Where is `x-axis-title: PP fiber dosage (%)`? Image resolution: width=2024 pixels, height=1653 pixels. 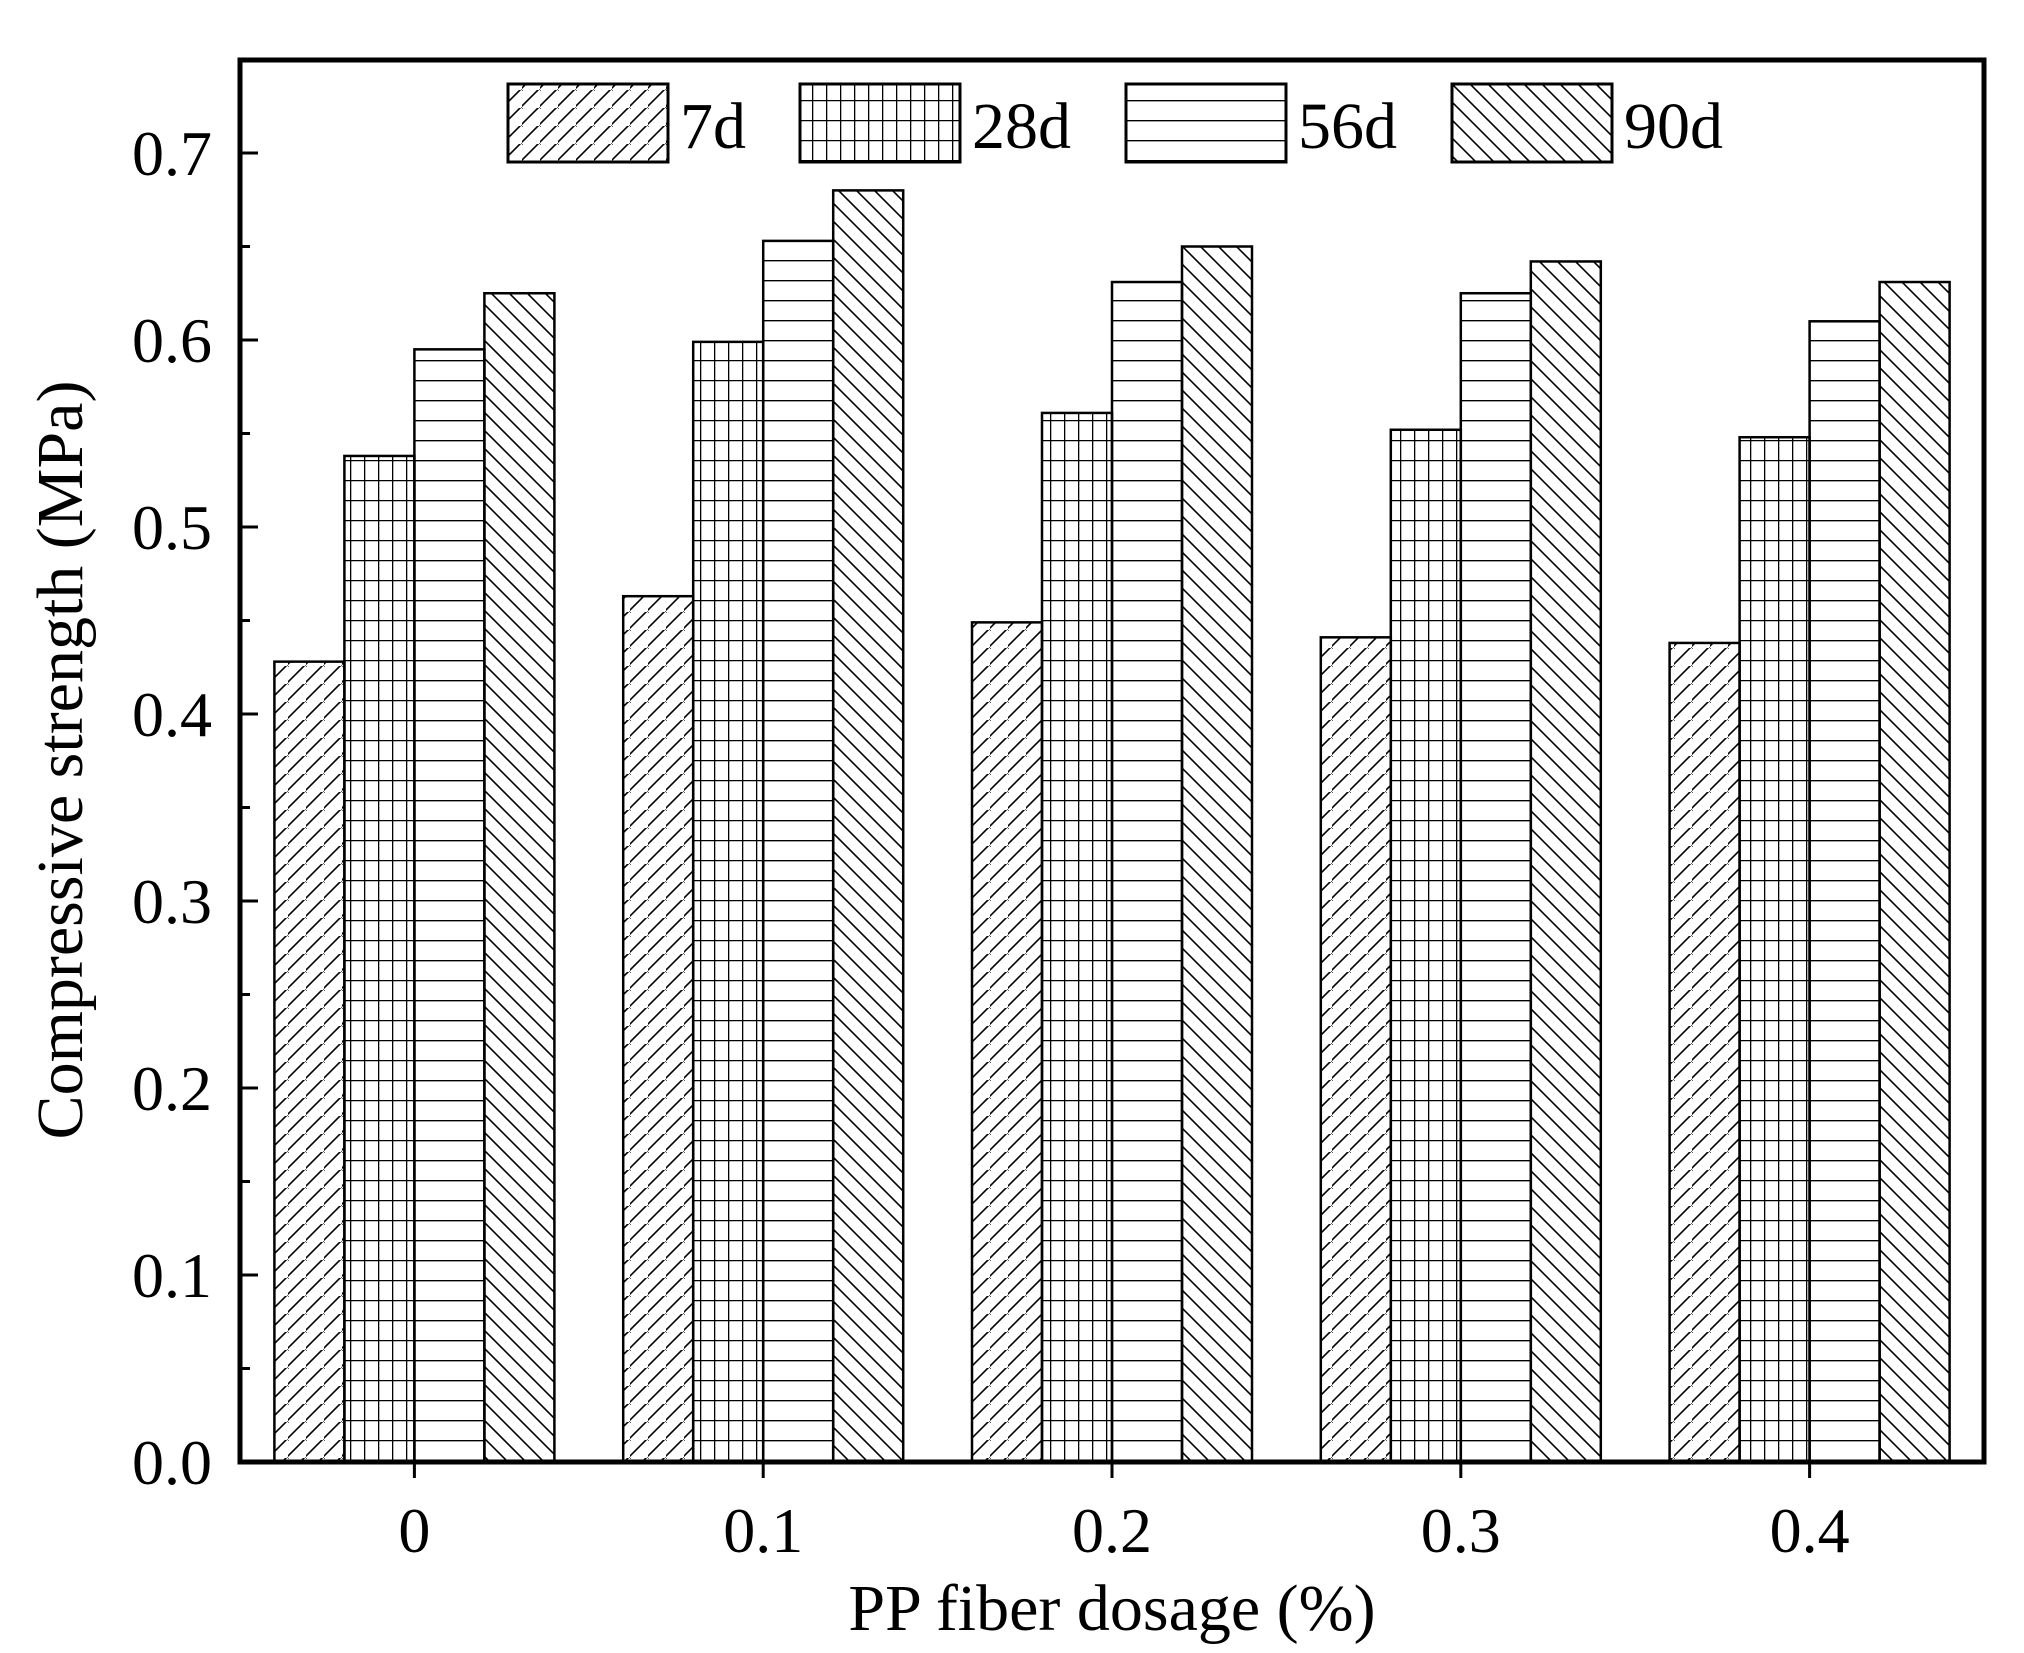 x-axis-title: PP fiber dosage (%) is located at coordinates (1111, 1608).